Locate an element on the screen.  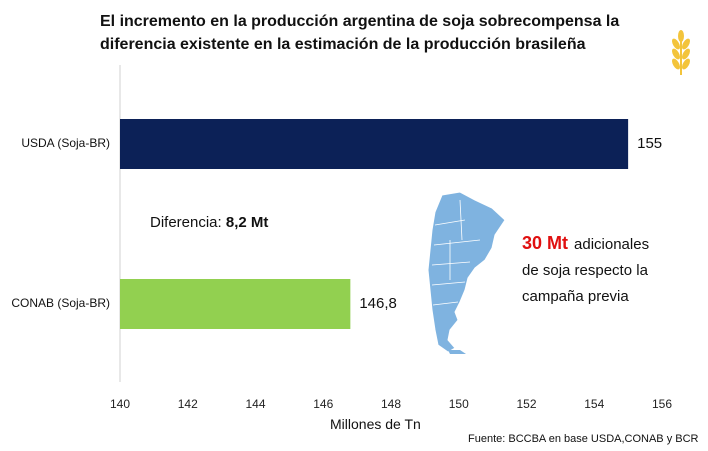
category-label: CONAB (Soja-BR) is located at coordinates (60, 303).